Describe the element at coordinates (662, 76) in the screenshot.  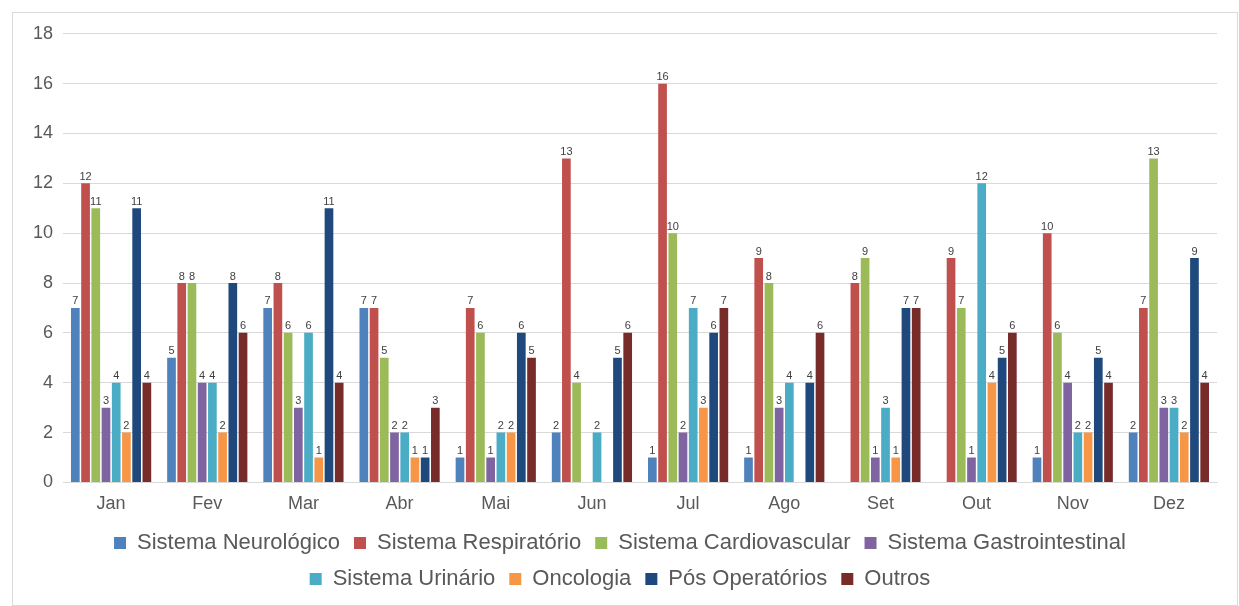
I see `data-label: 16` at that location.